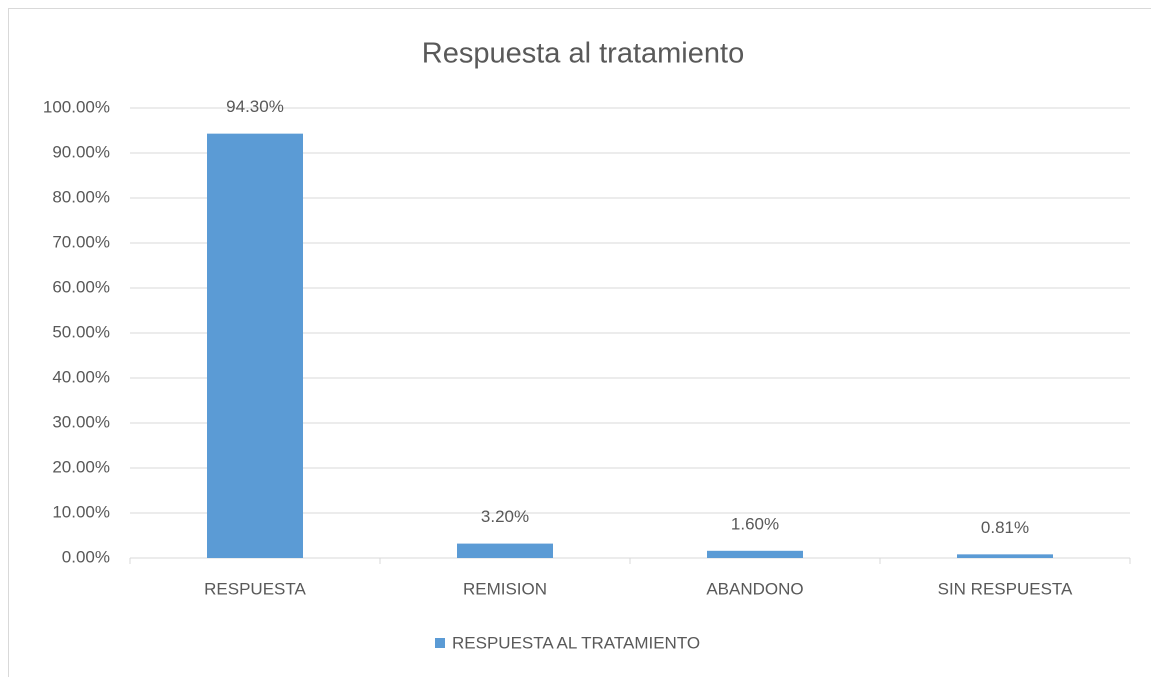 Image resolution: width=1151 pixels, height=677 pixels. I want to click on legend-swatch, so click(440, 643).